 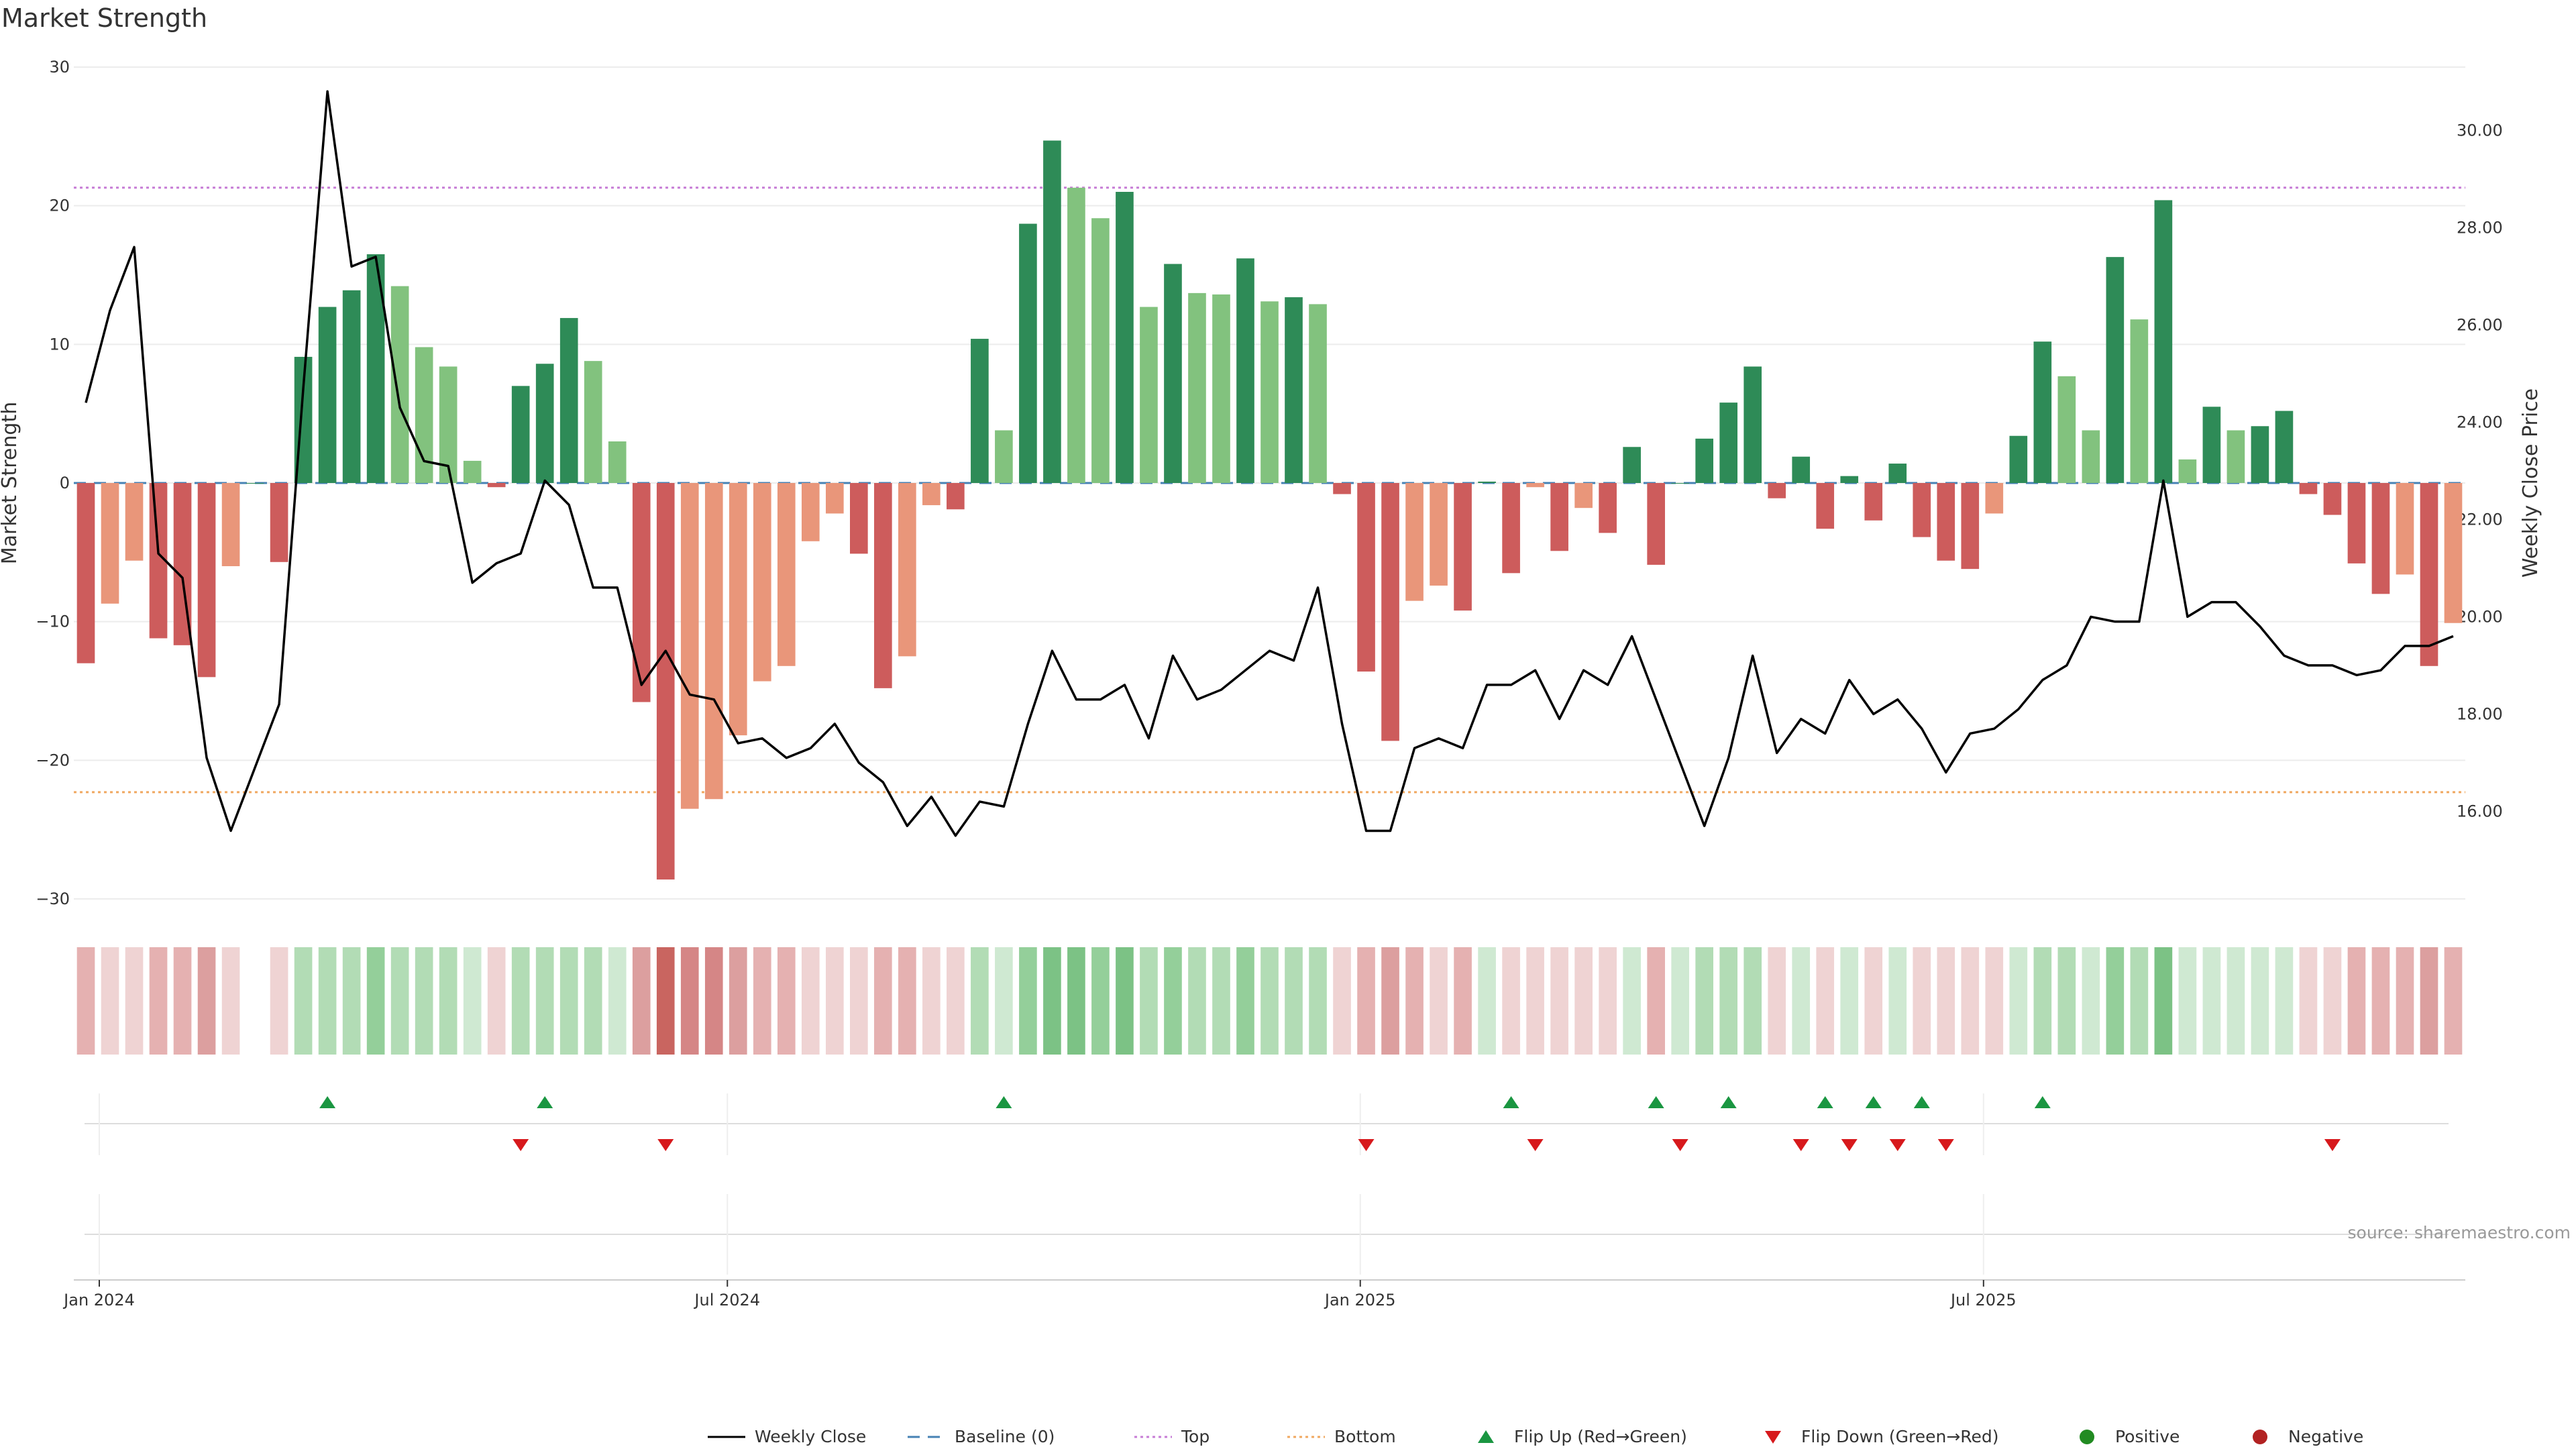 I want to click on y2-tick-label: 26.00, so click(x=2480, y=324).